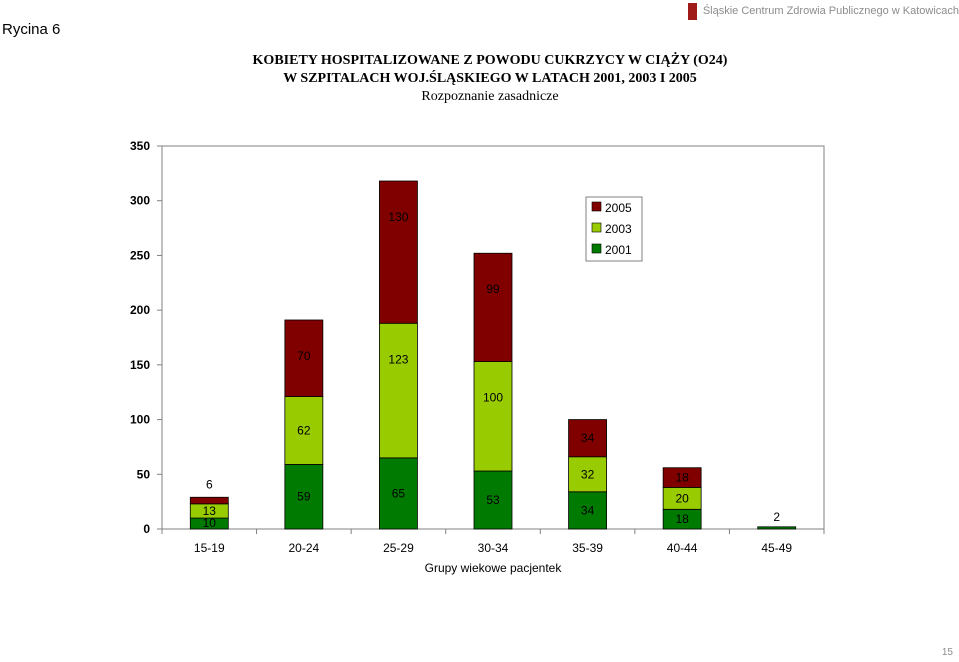 The image size is (959, 662). I want to click on x-tick-label: 45-49, so click(776, 548).